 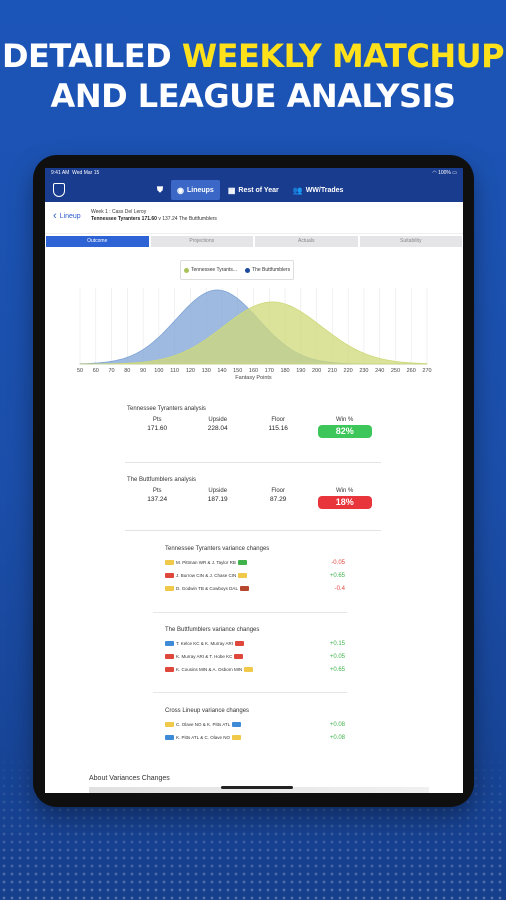 I want to click on week-label: Week 1 : Cass Del Leroy, so click(x=119, y=212).